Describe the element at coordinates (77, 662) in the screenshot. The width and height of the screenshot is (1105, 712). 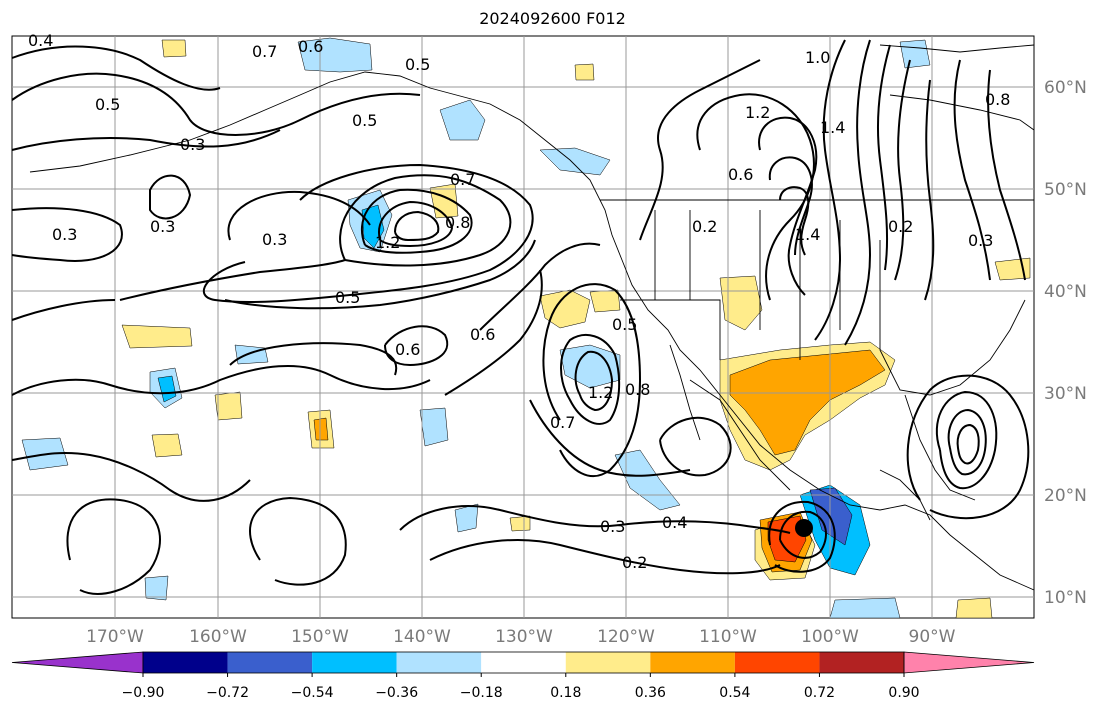
I see `colorbar-extend-low` at that location.